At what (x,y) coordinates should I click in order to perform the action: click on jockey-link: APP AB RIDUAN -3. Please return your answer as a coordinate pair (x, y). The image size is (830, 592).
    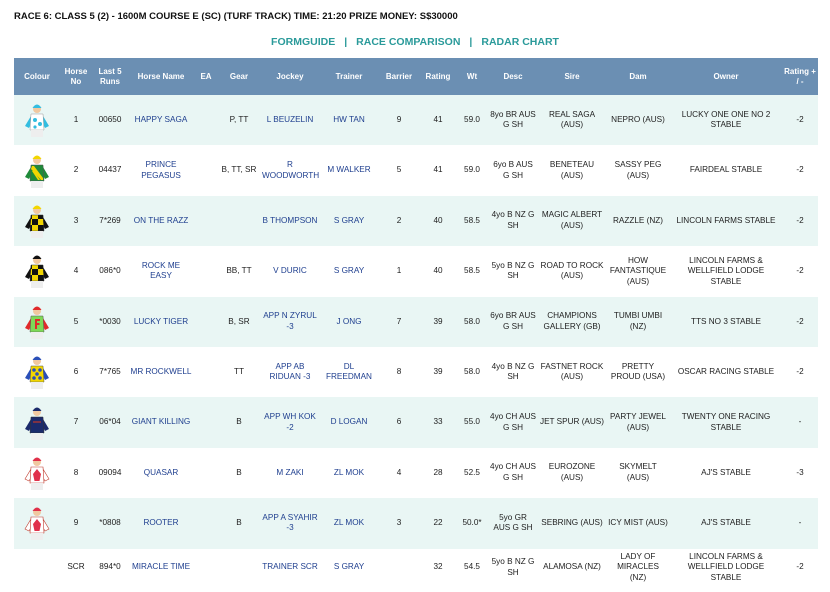
    Looking at the image, I should click on (290, 371).